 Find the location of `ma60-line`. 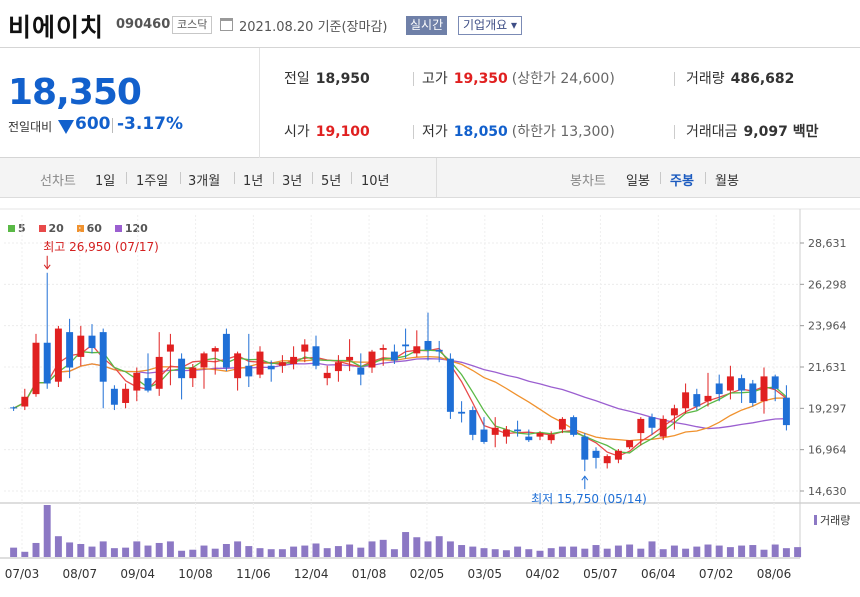

ma60-line is located at coordinates (400, 398).